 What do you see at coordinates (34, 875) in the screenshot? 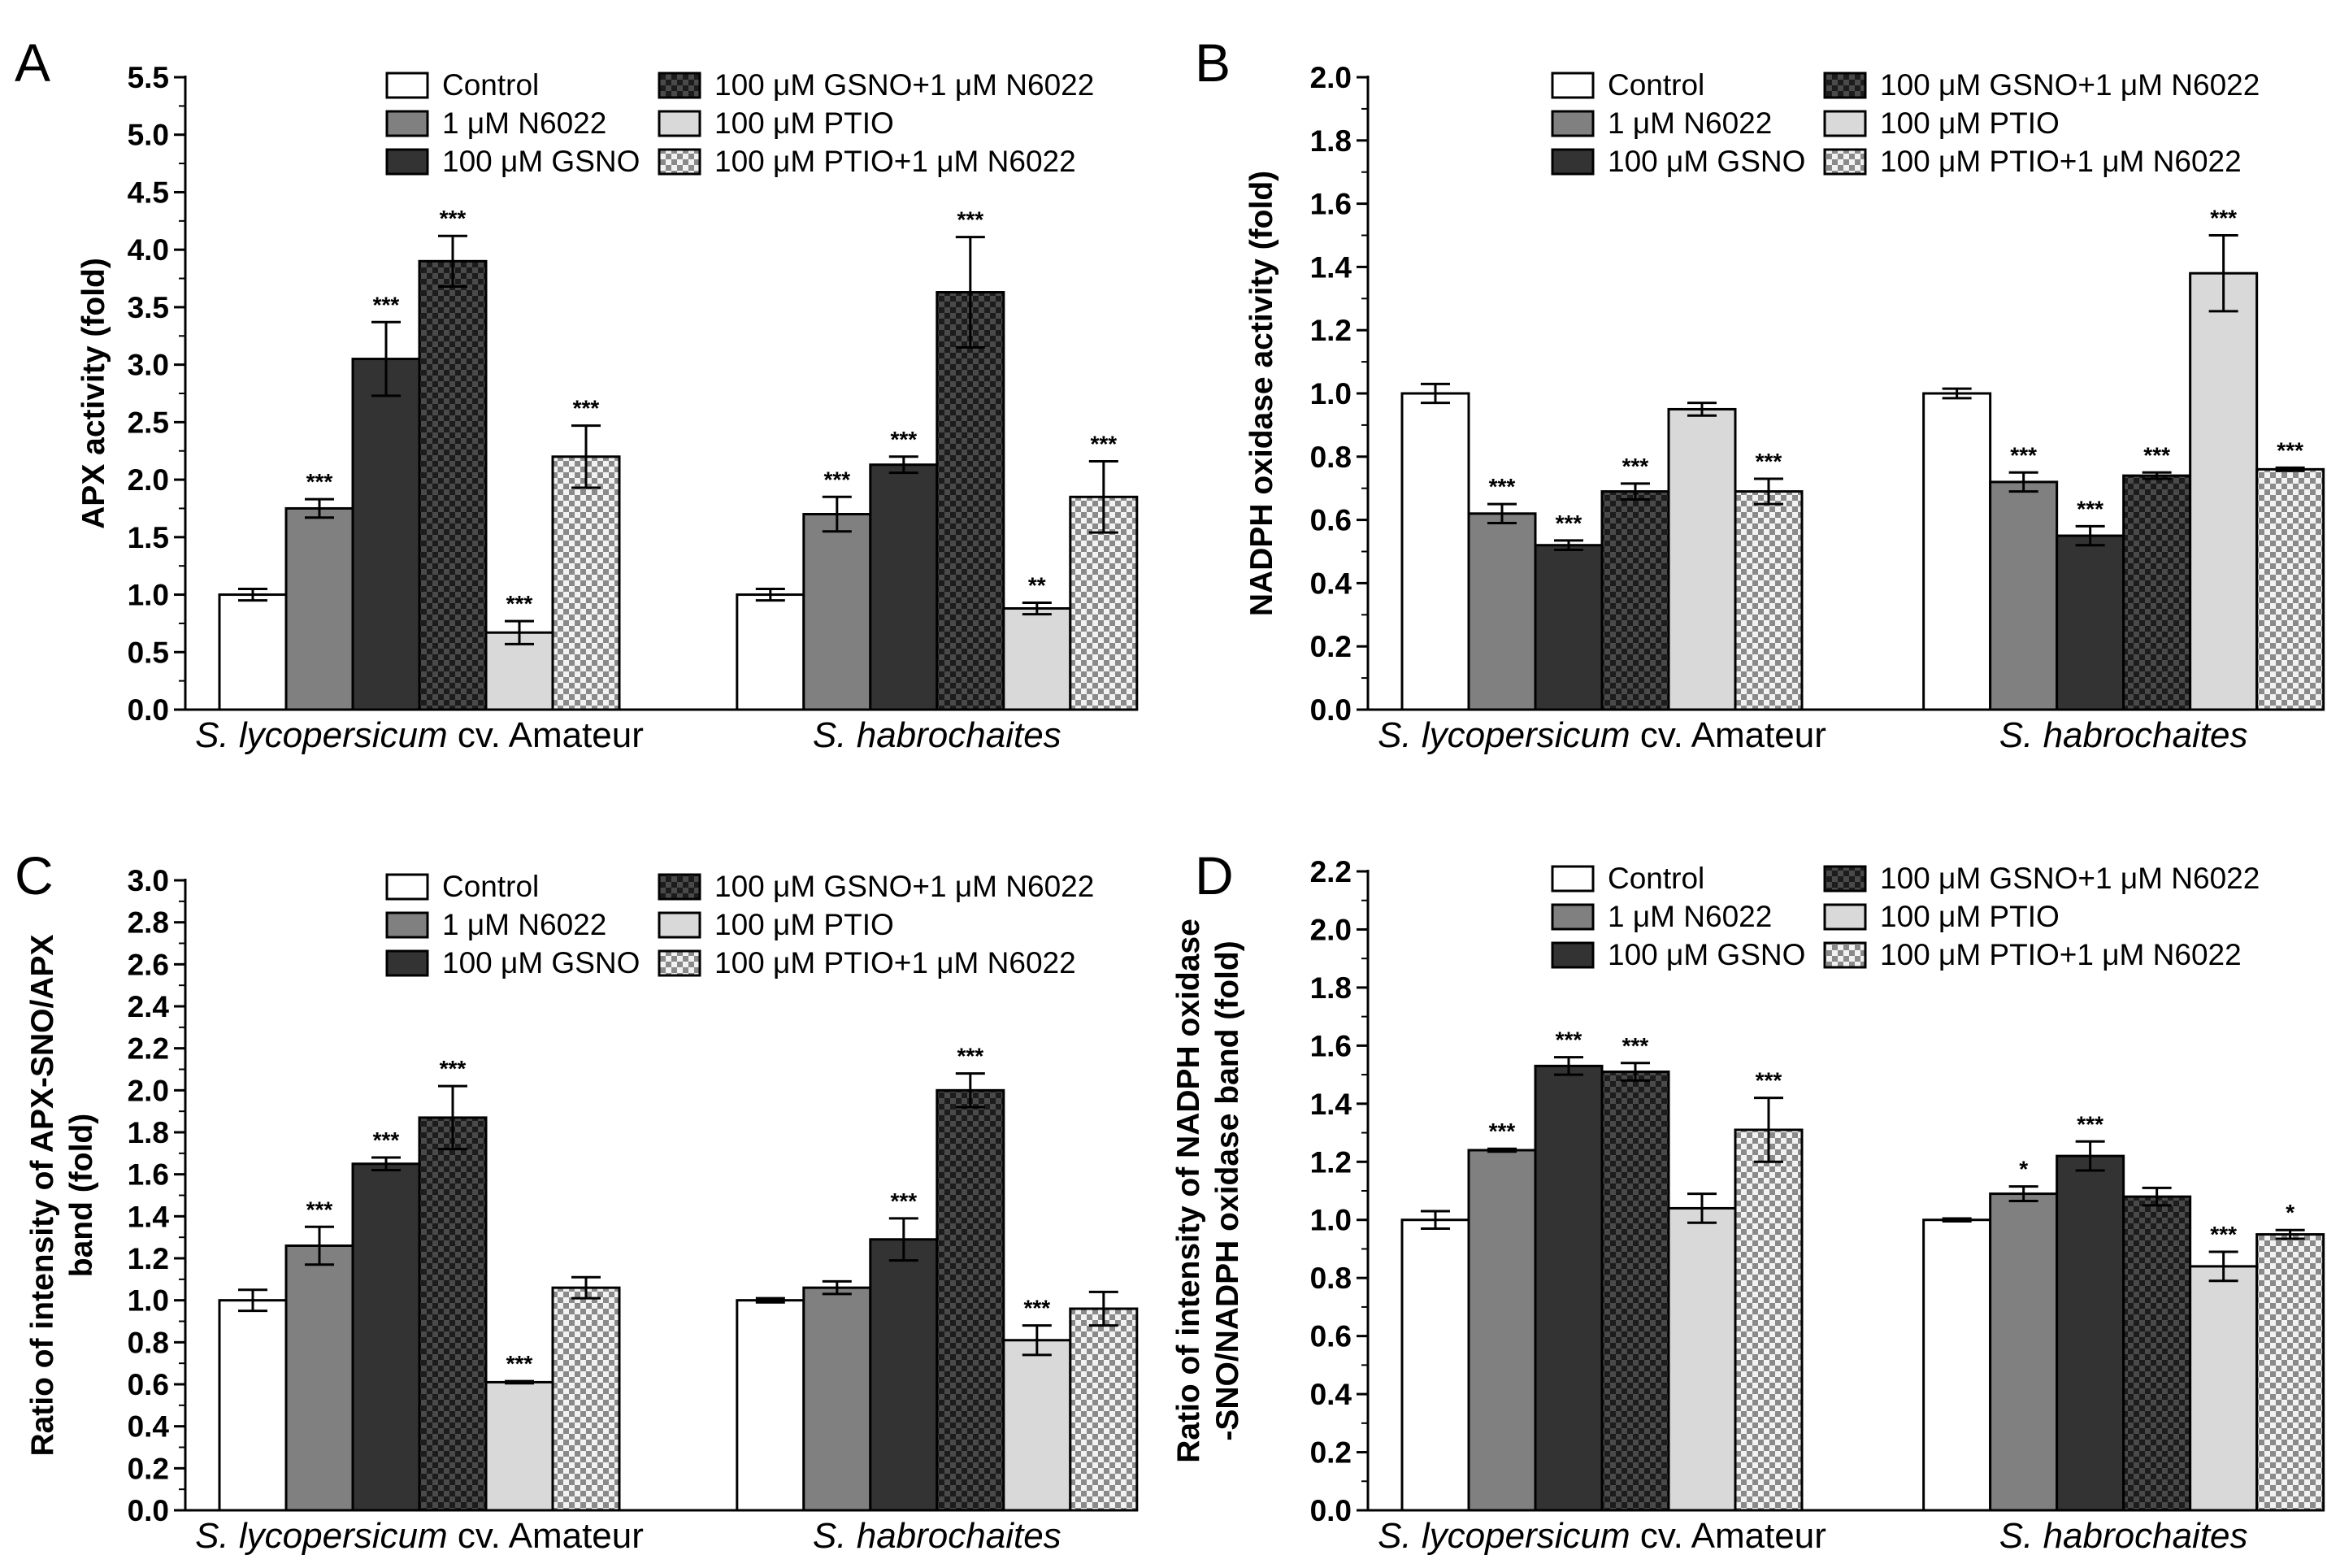
I see `panel-letter: C` at bounding box center [34, 875].